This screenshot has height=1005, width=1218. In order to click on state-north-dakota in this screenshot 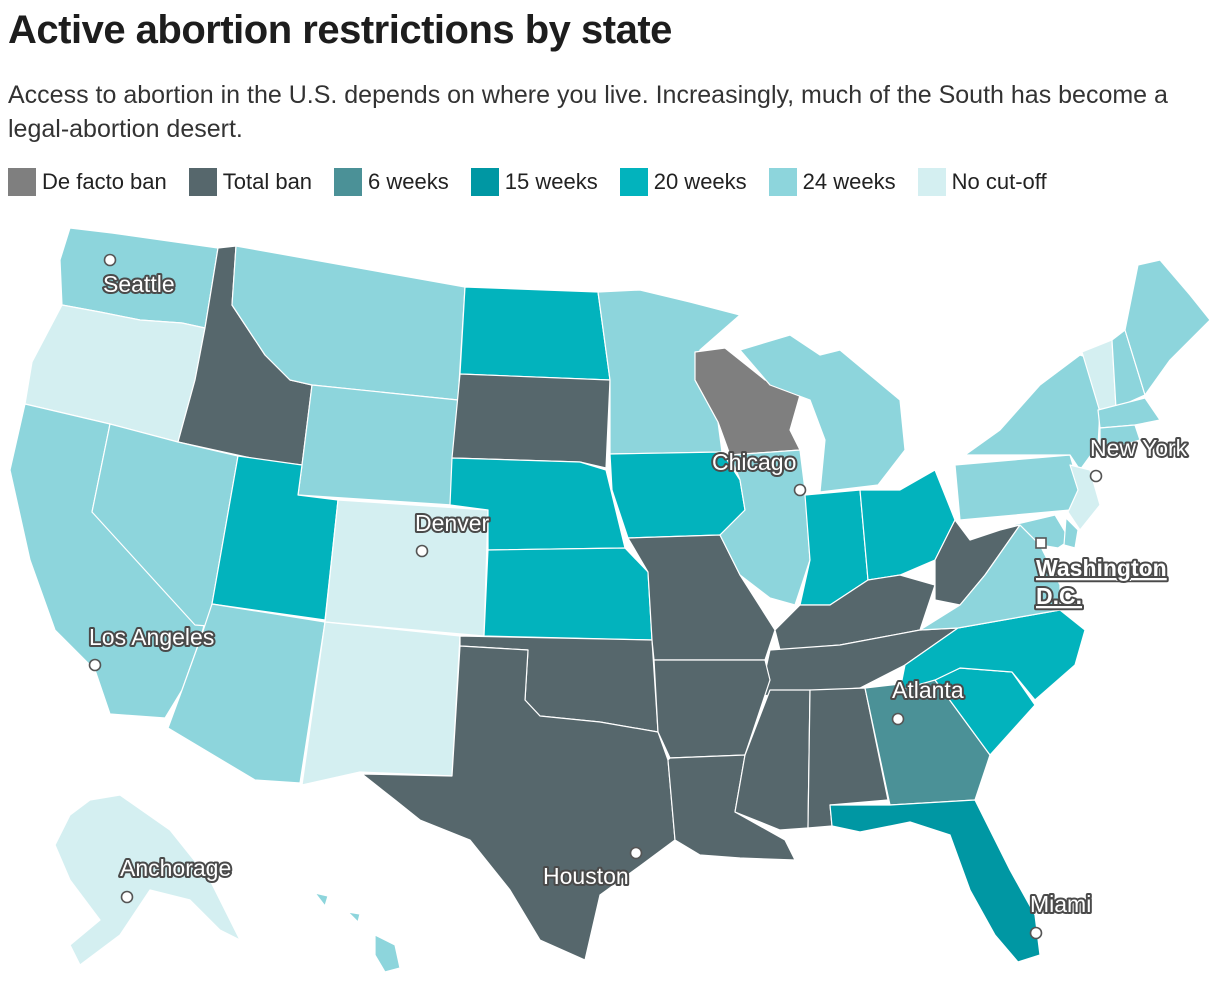, I will do `click(535, 333)`.